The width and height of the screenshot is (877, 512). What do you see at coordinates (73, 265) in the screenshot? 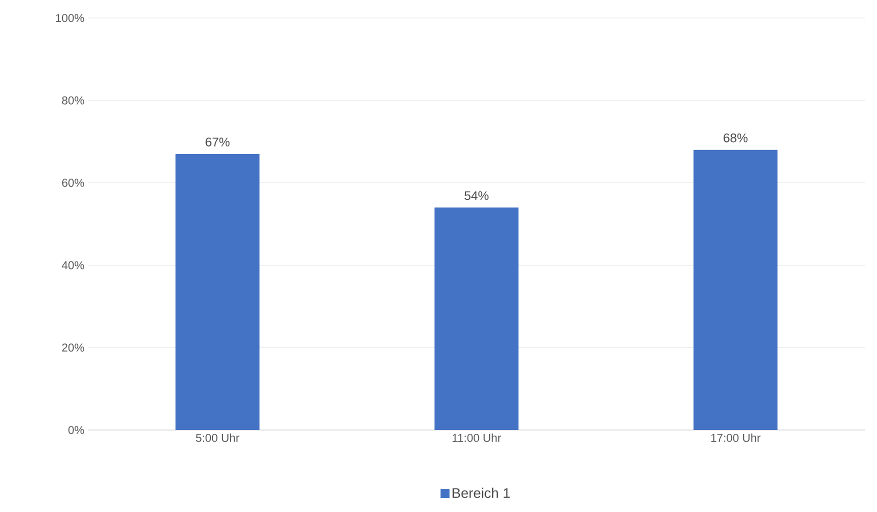
I see `y-tick-label: 40%` at bounding box center [73, 265].